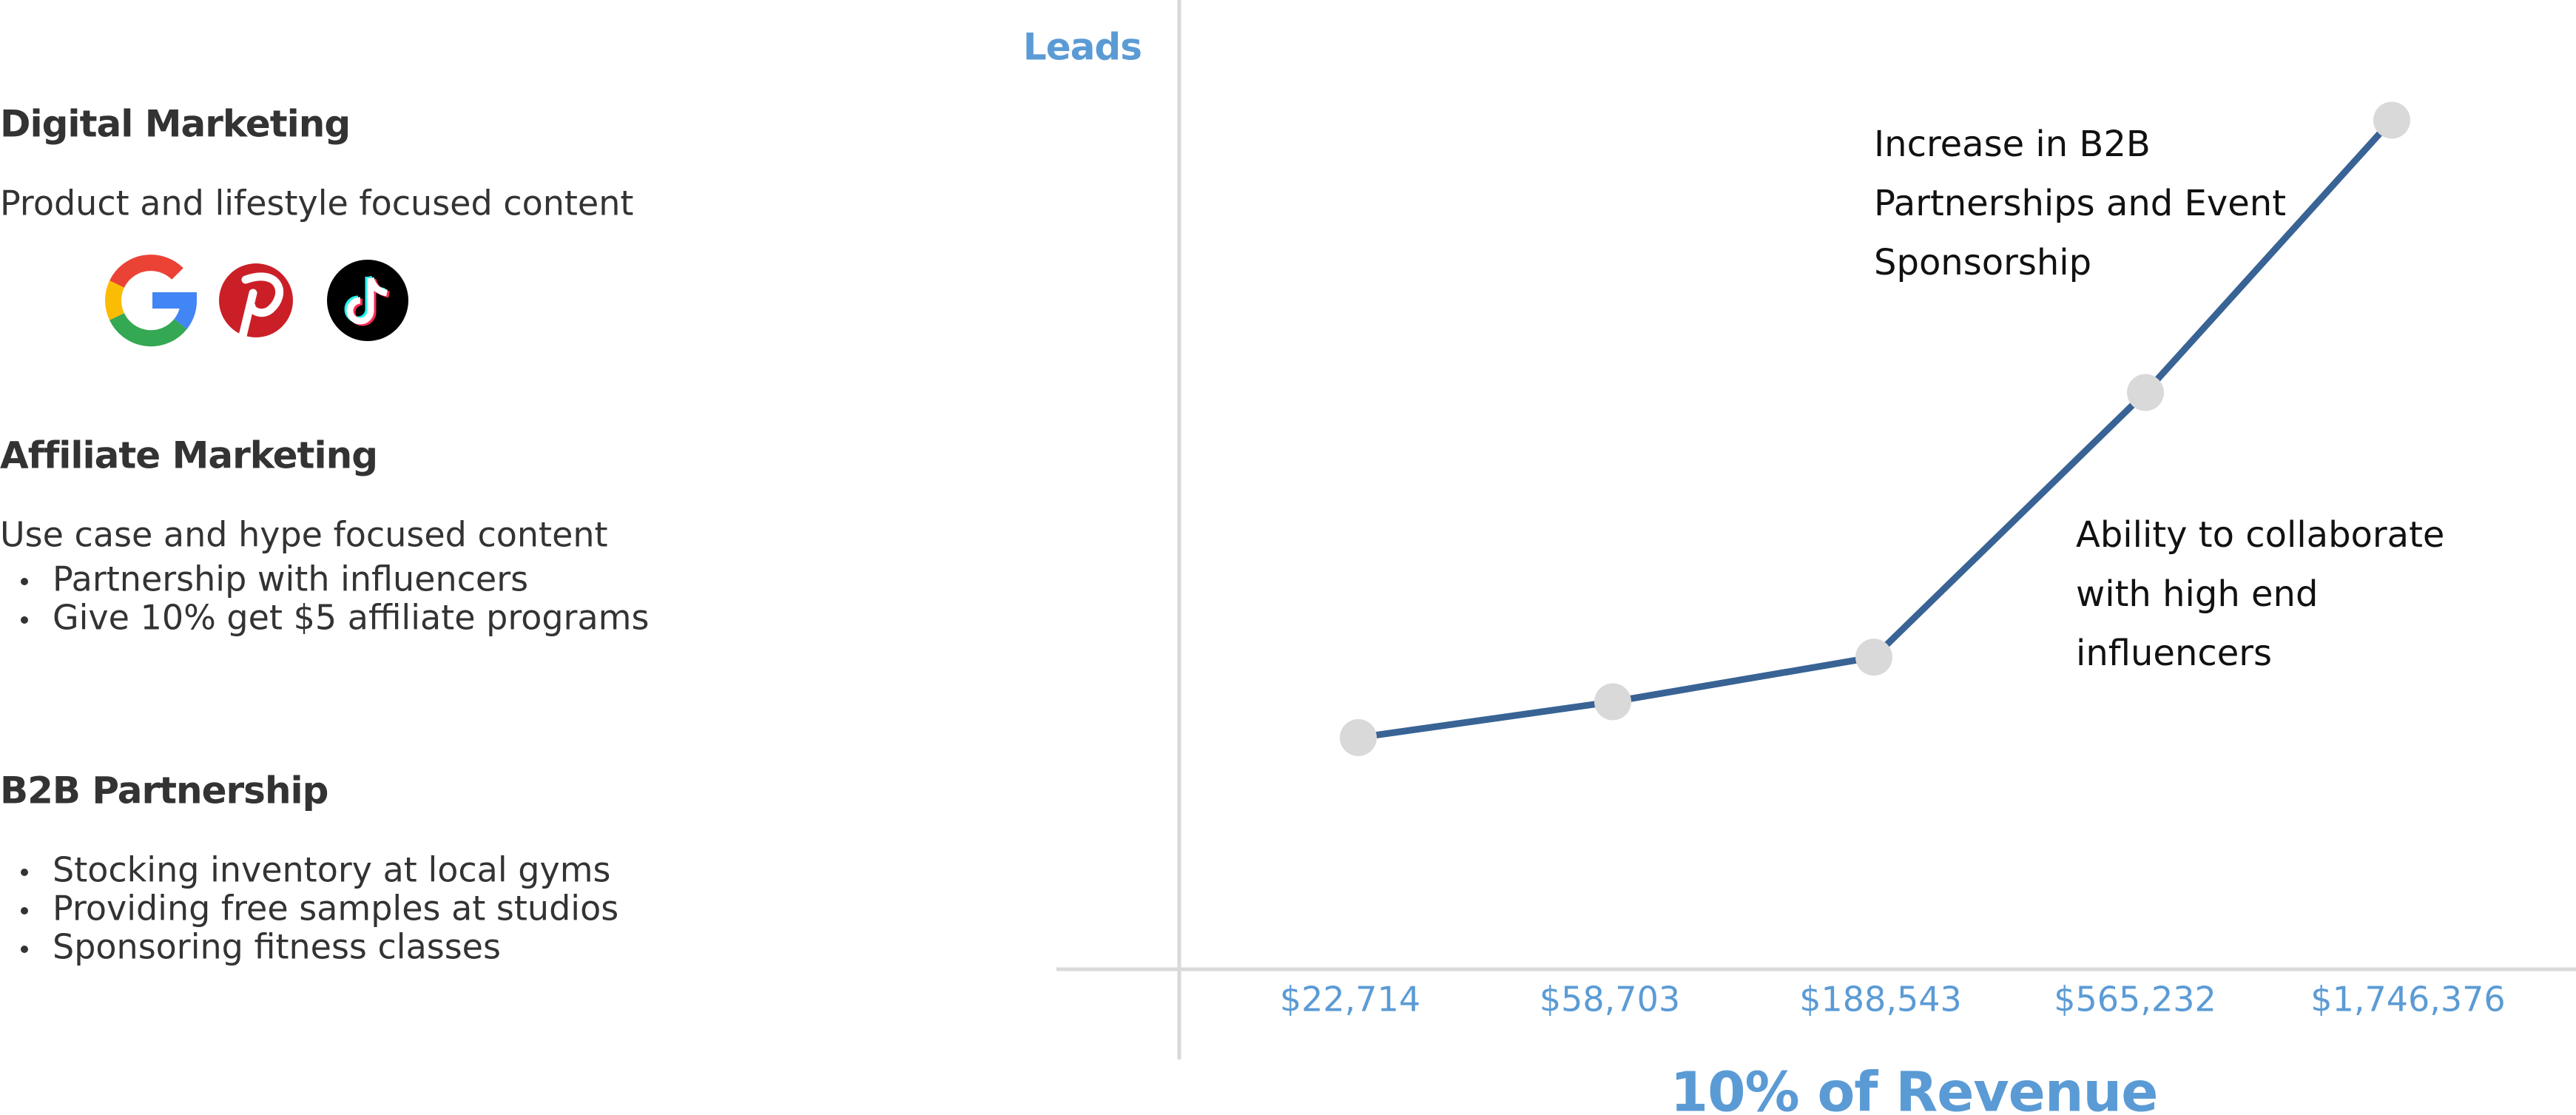 This screenshot has height=1115, width=2576. I want to click on x-tick-label: $58,703, so click(1610, 1000).